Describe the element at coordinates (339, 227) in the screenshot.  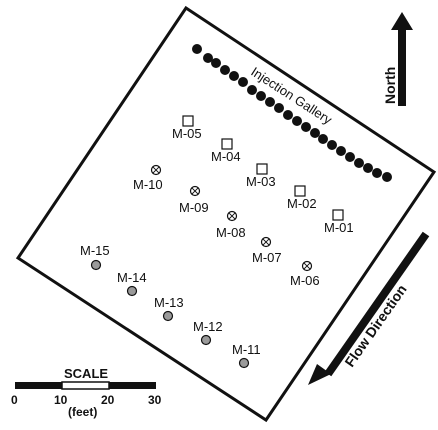
I see `well-label: M-01` at that location.